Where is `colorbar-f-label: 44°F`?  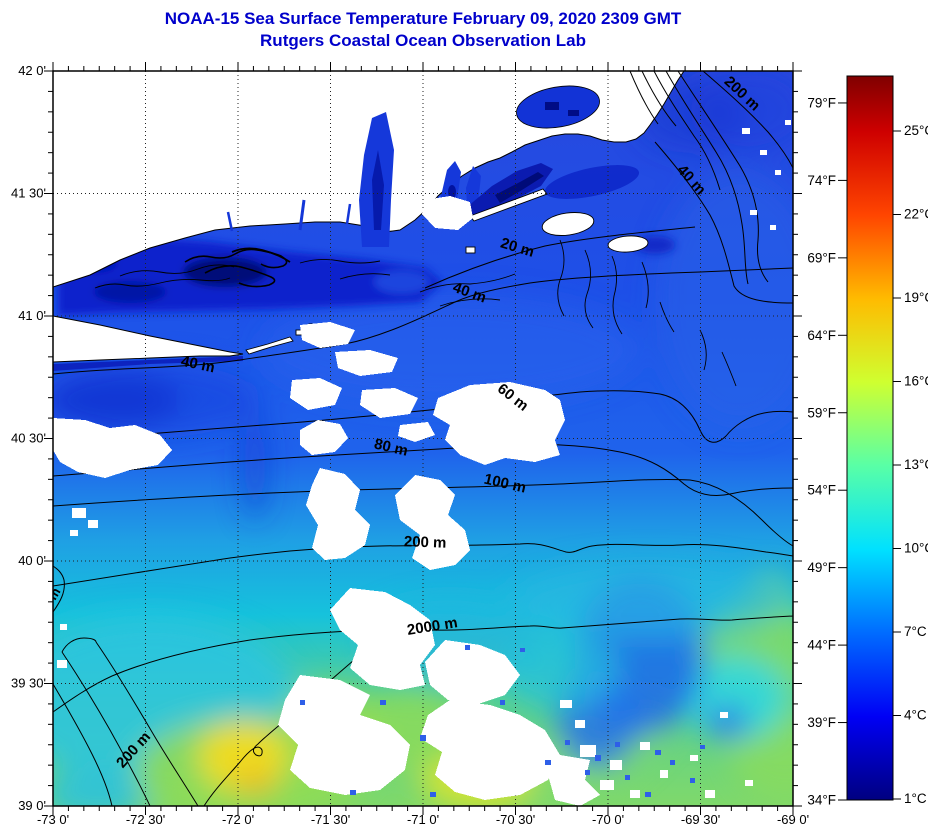
colorbar-f-label: 44°F is located at coordinates (821, 645).